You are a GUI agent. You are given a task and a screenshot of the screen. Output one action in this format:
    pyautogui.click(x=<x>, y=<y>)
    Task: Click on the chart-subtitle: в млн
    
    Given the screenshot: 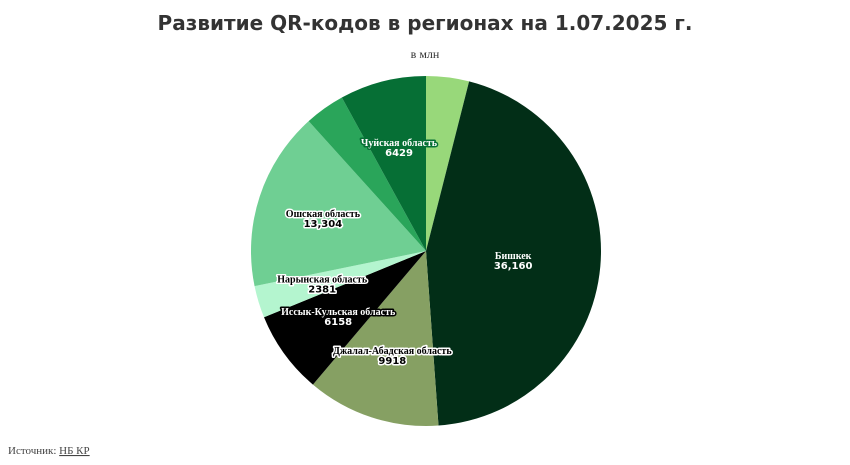 What is the action you would take?
    pyautogui.click(x=425, y=54)
    